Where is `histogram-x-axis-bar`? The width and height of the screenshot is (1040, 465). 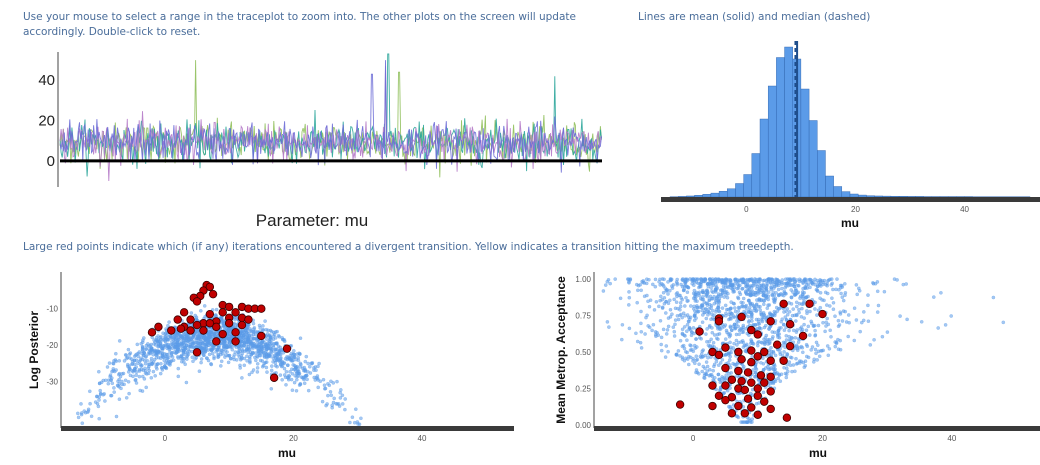
histogram-x-axis-bar is located at coordinates (850, 199).